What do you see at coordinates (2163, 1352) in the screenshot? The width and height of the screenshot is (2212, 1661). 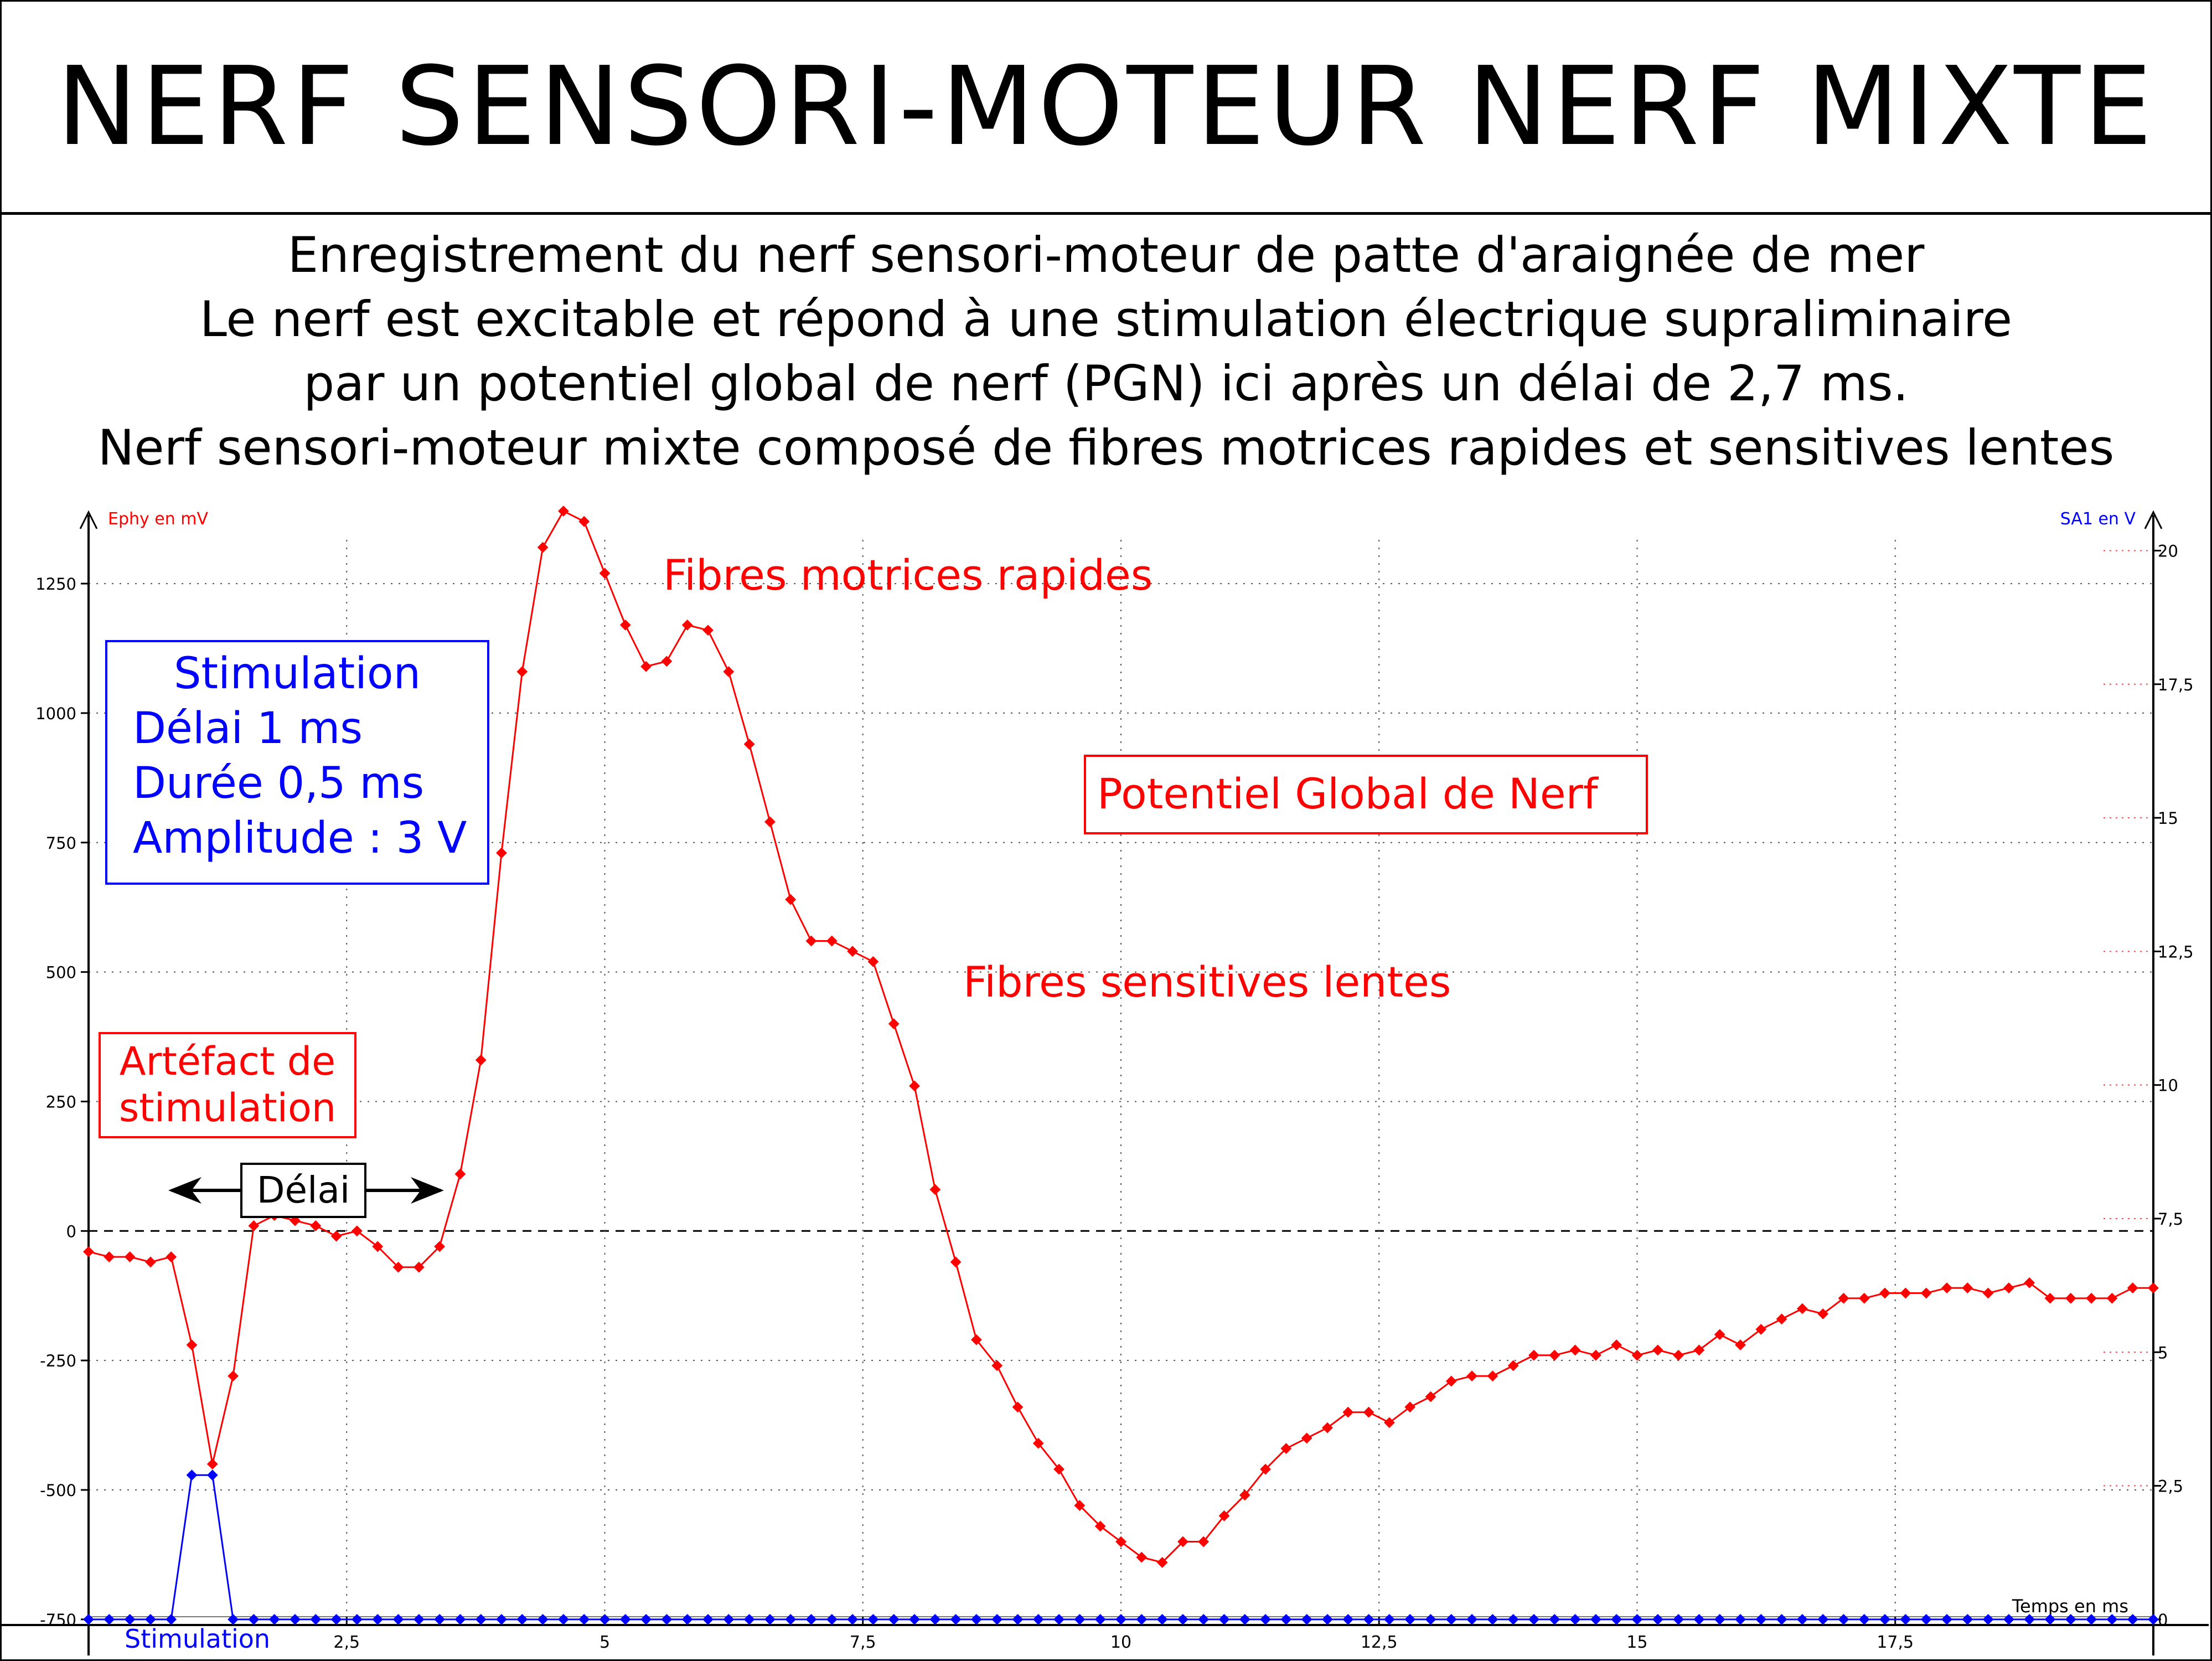 I see `y-right-tick-label: 5` at bounding box center [2163, 1352].